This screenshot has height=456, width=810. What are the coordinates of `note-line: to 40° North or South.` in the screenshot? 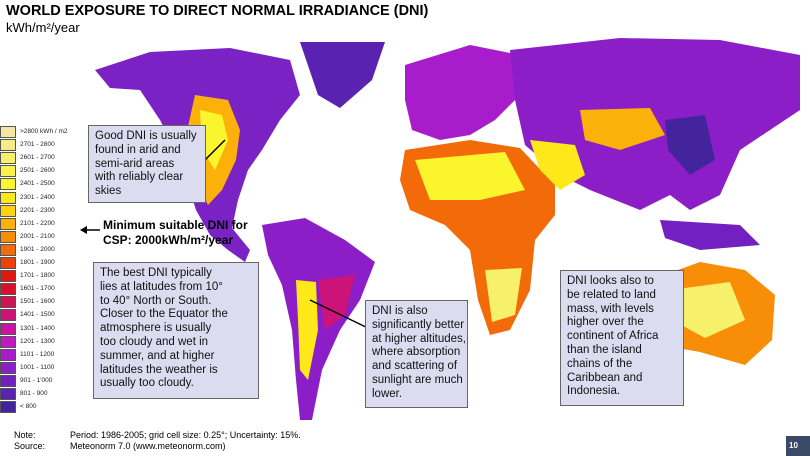 It's located at (156, 300).